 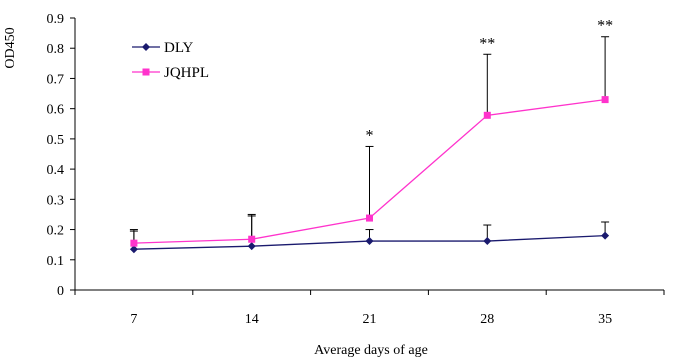 I want to click on x-tick-label: 21, so click(x=370, y=319).